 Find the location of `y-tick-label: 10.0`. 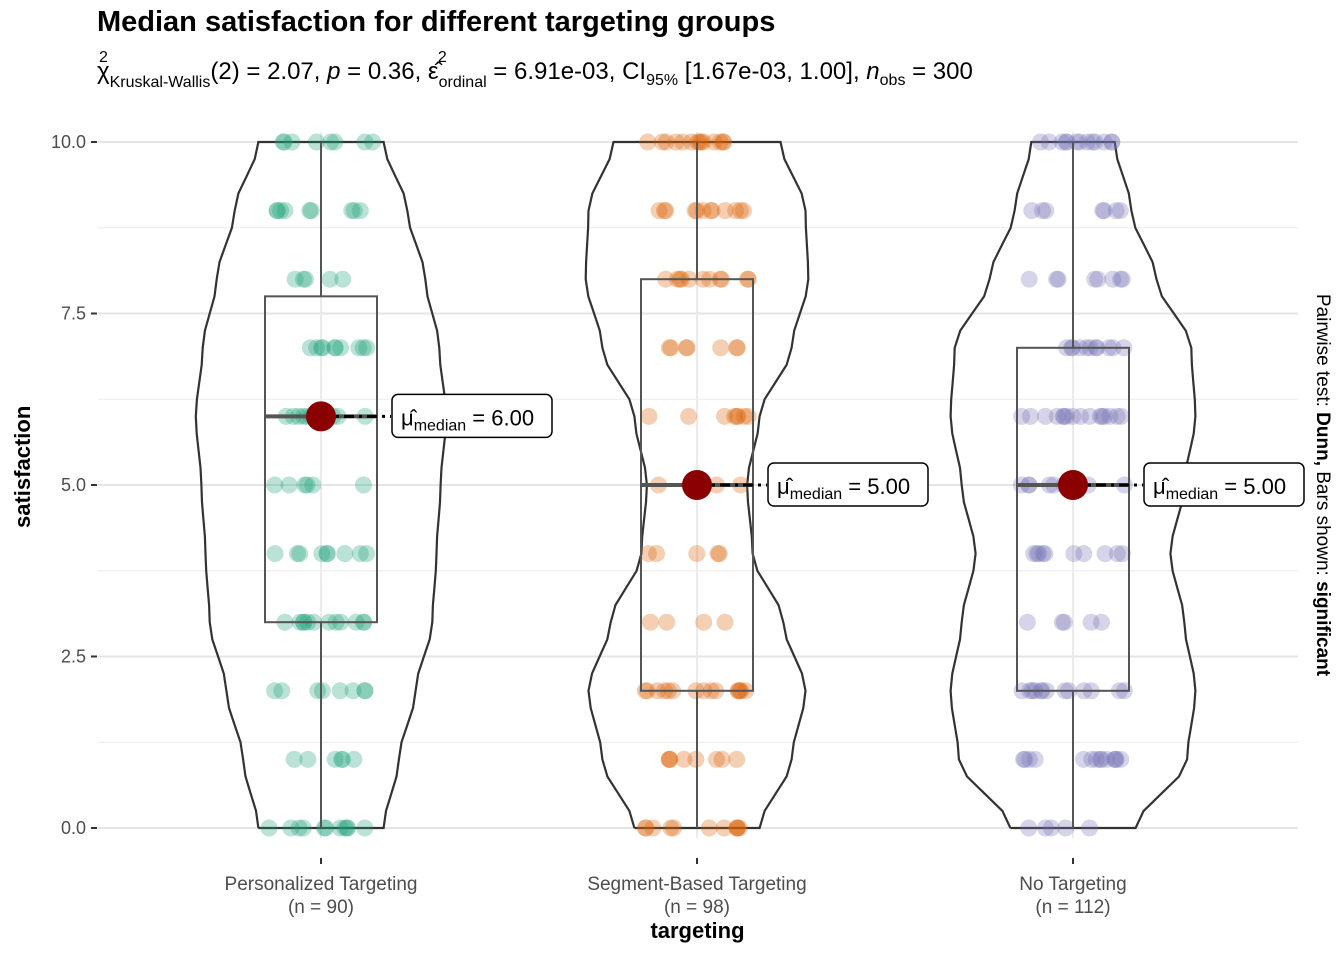

y-tick-label: 10.0 is located at coordinates (68, 142).